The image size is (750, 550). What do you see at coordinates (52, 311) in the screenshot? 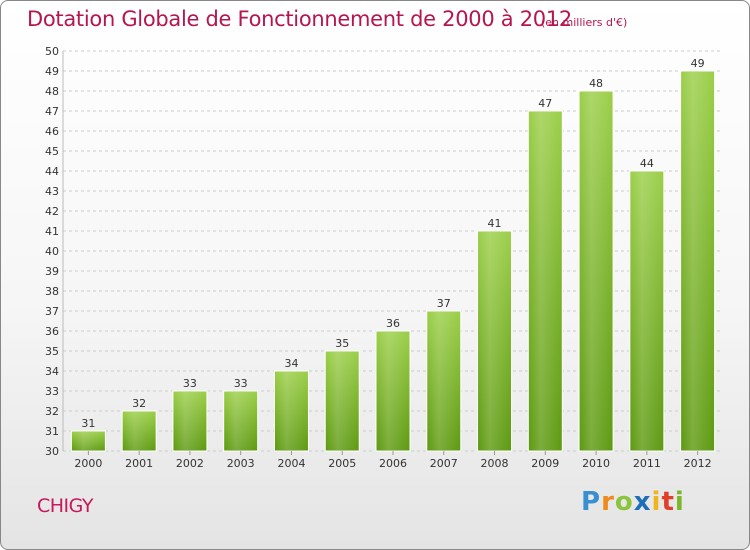
I see `y-tick-label: 37` at bounding box center [52, 311].